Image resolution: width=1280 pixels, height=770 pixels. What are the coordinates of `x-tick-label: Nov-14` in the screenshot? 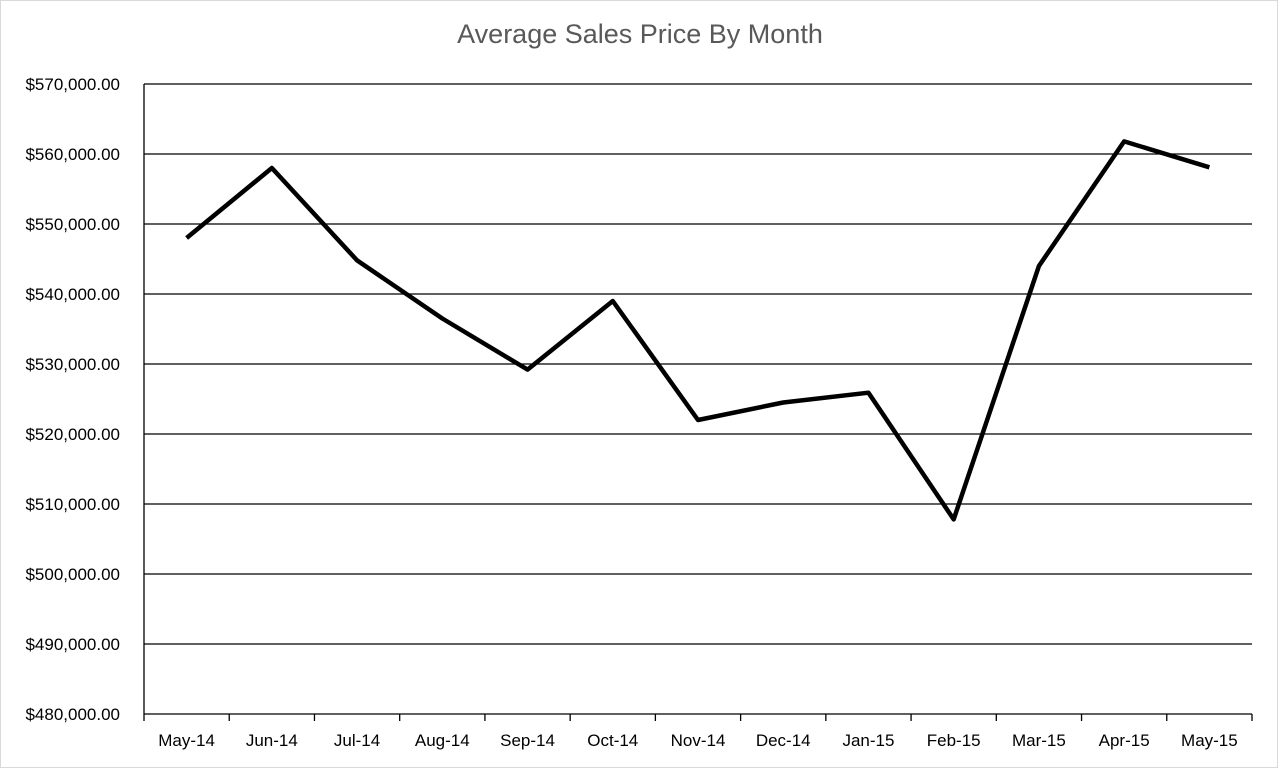 It's located at (698, 740).